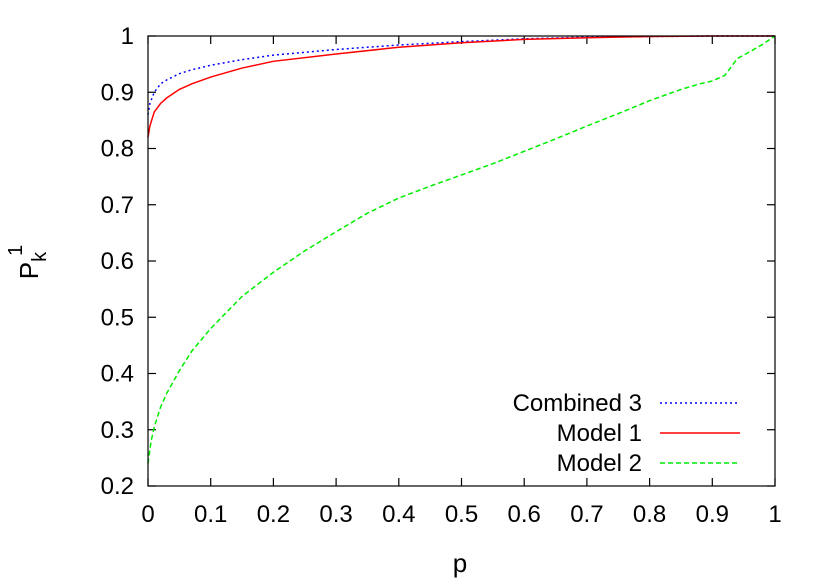  I want to click on y-axis-label: Pk1, so click(28, 262).